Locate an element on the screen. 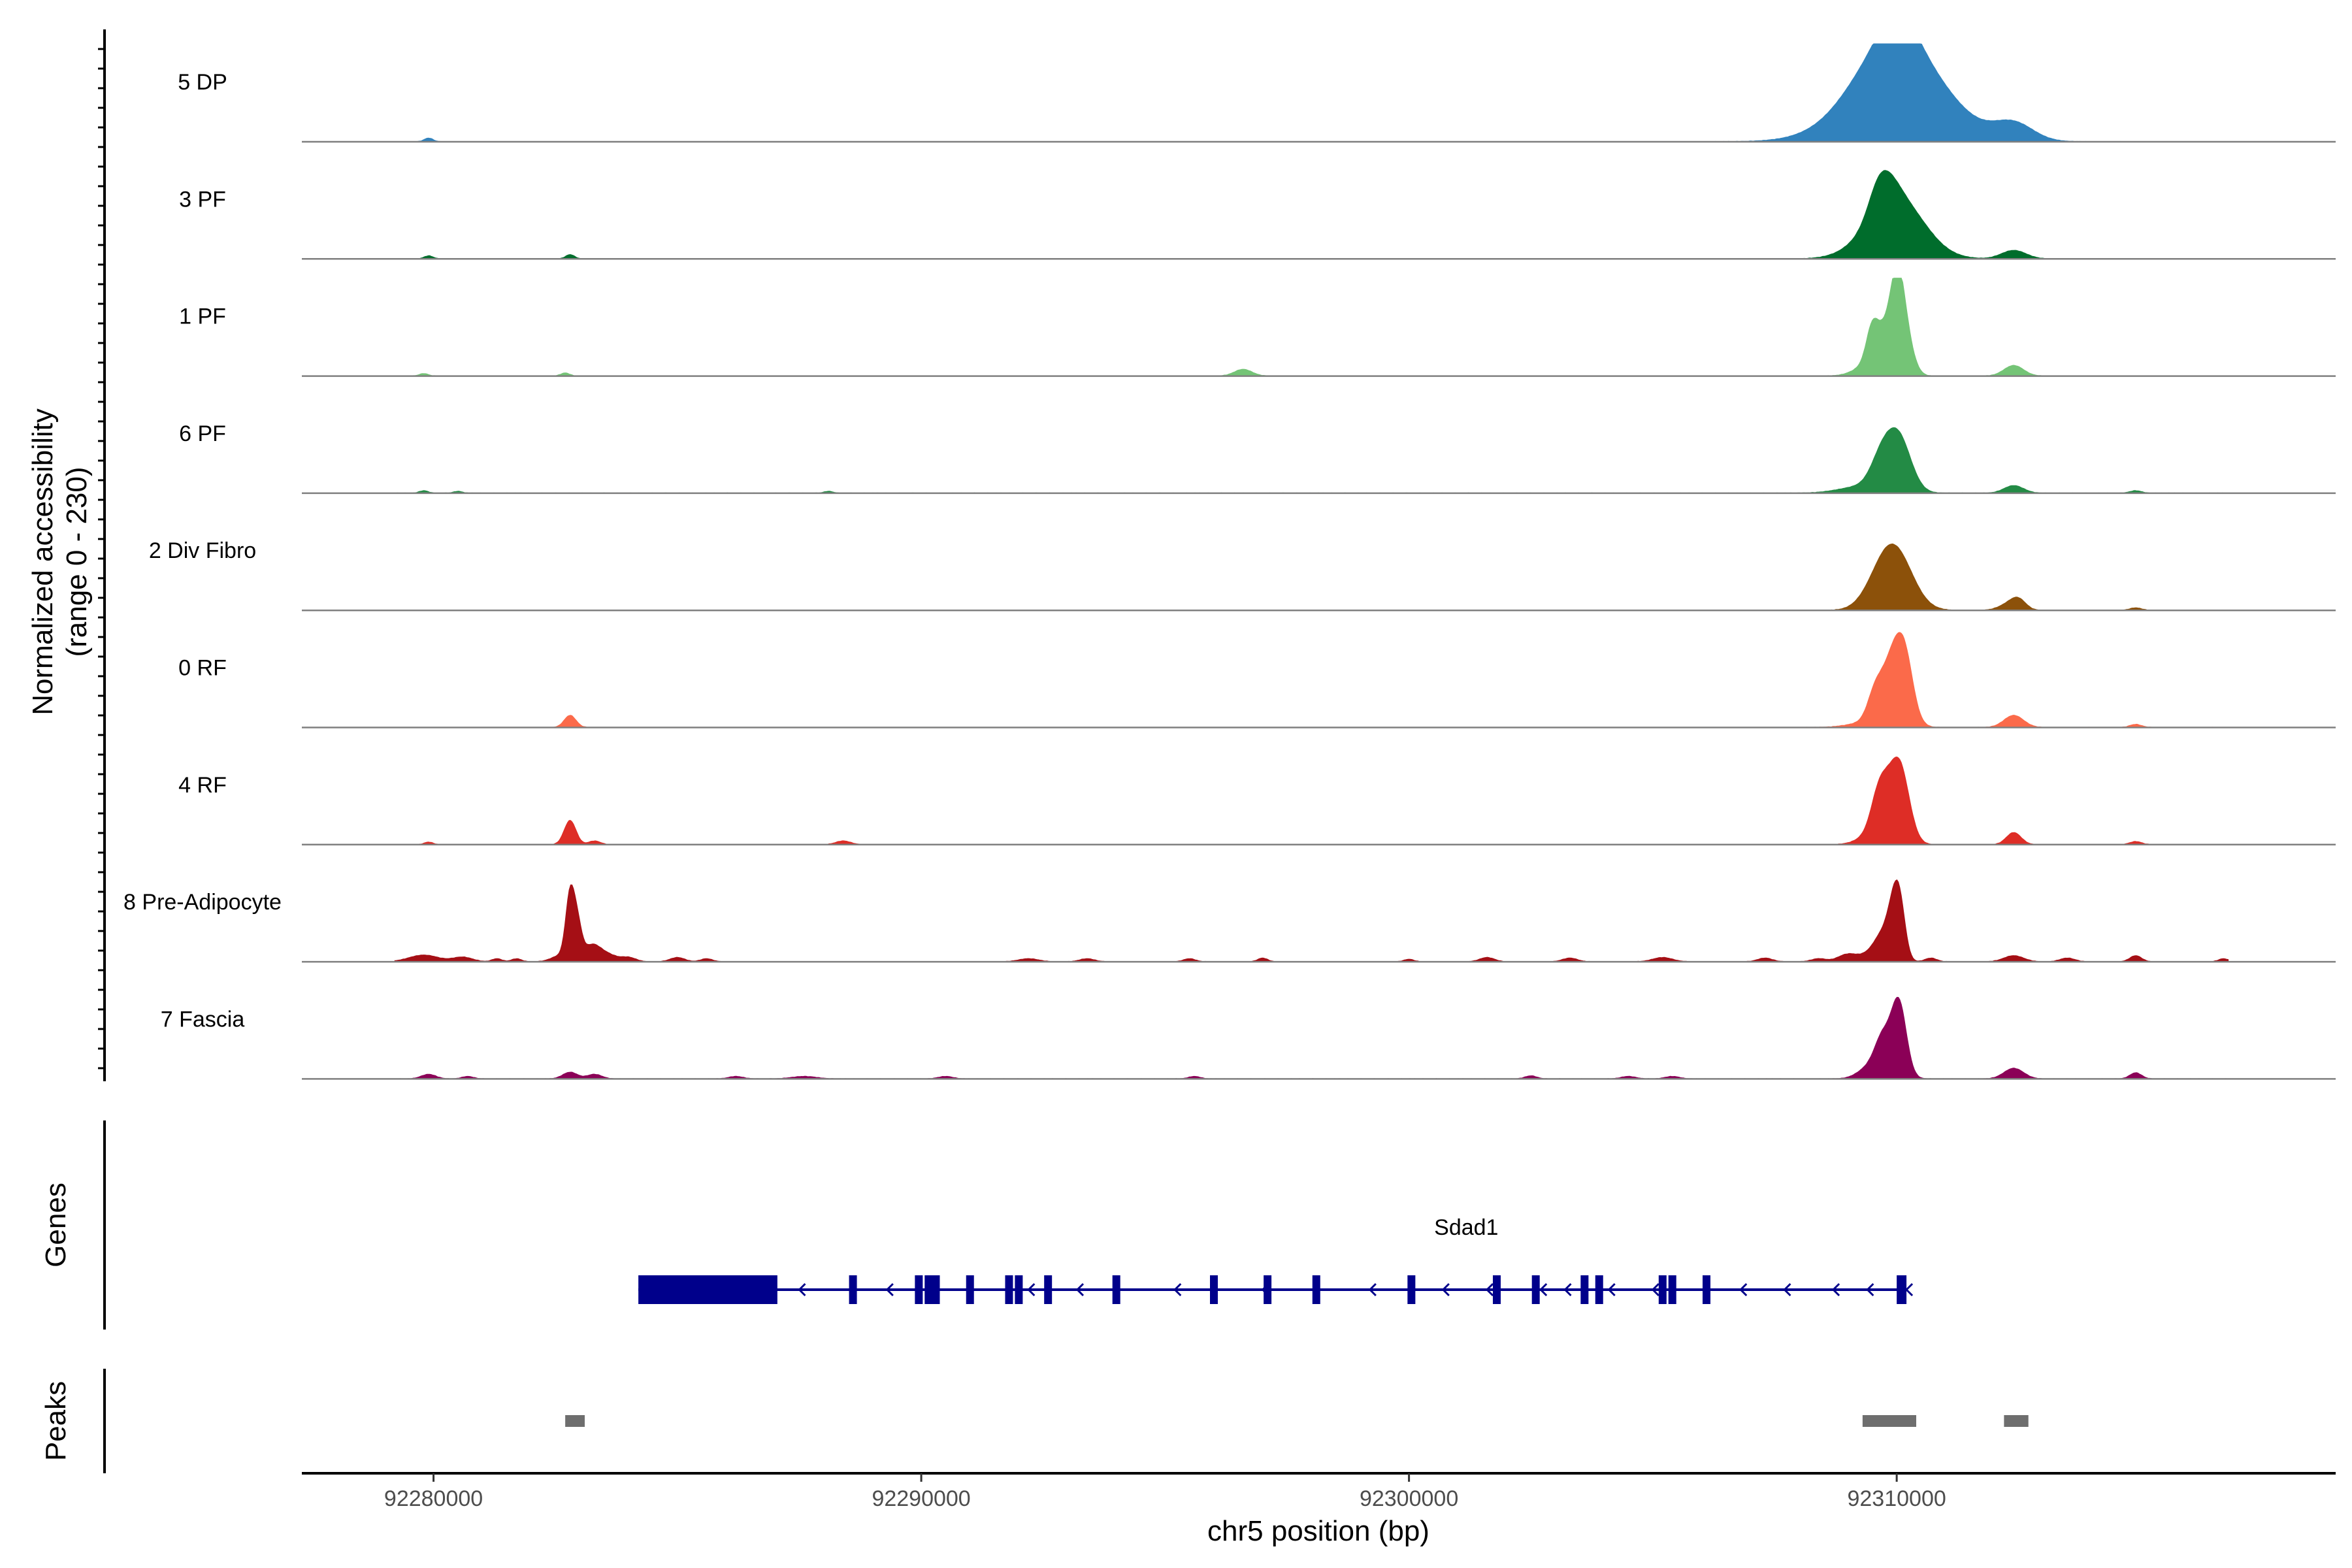  y-axis-title: Normalized accessibility (range 0 - 230) is located at coordinates (60, 561).